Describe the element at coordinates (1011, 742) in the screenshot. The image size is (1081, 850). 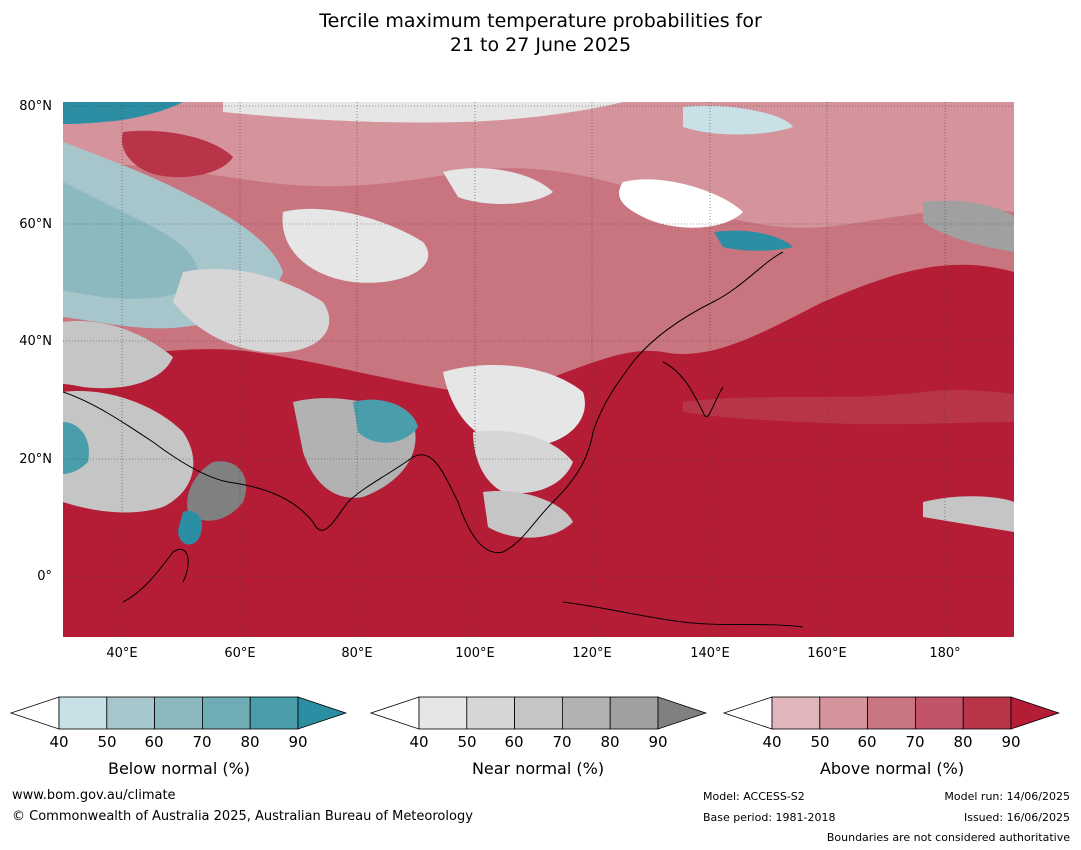
I see `above-tick-90: 90` at that location.